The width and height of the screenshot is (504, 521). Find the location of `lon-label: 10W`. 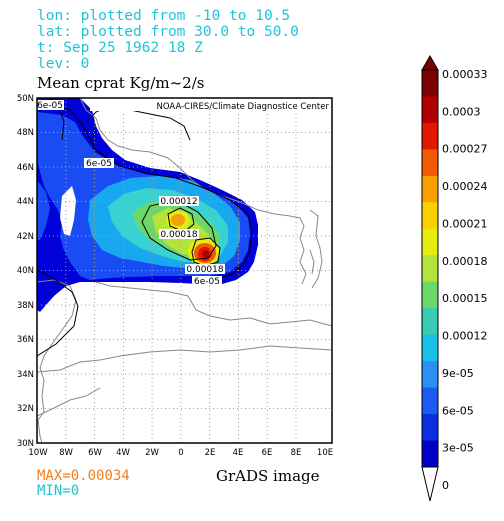

lon-label: 10W is located at coordinates (38, 453).